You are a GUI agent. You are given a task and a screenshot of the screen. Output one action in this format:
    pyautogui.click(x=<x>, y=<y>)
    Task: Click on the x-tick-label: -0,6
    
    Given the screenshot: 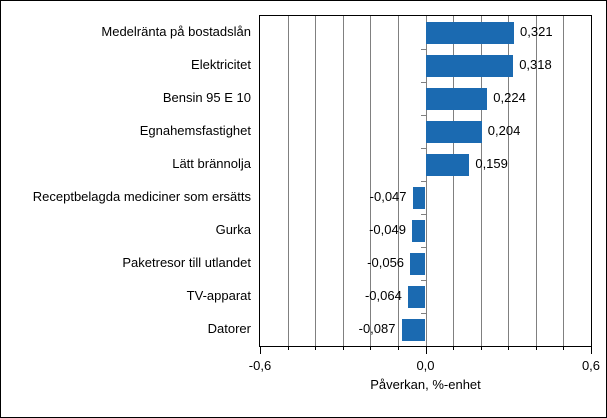 What is the action you would take?
    pyautogui.click(x=260, y=365)
    